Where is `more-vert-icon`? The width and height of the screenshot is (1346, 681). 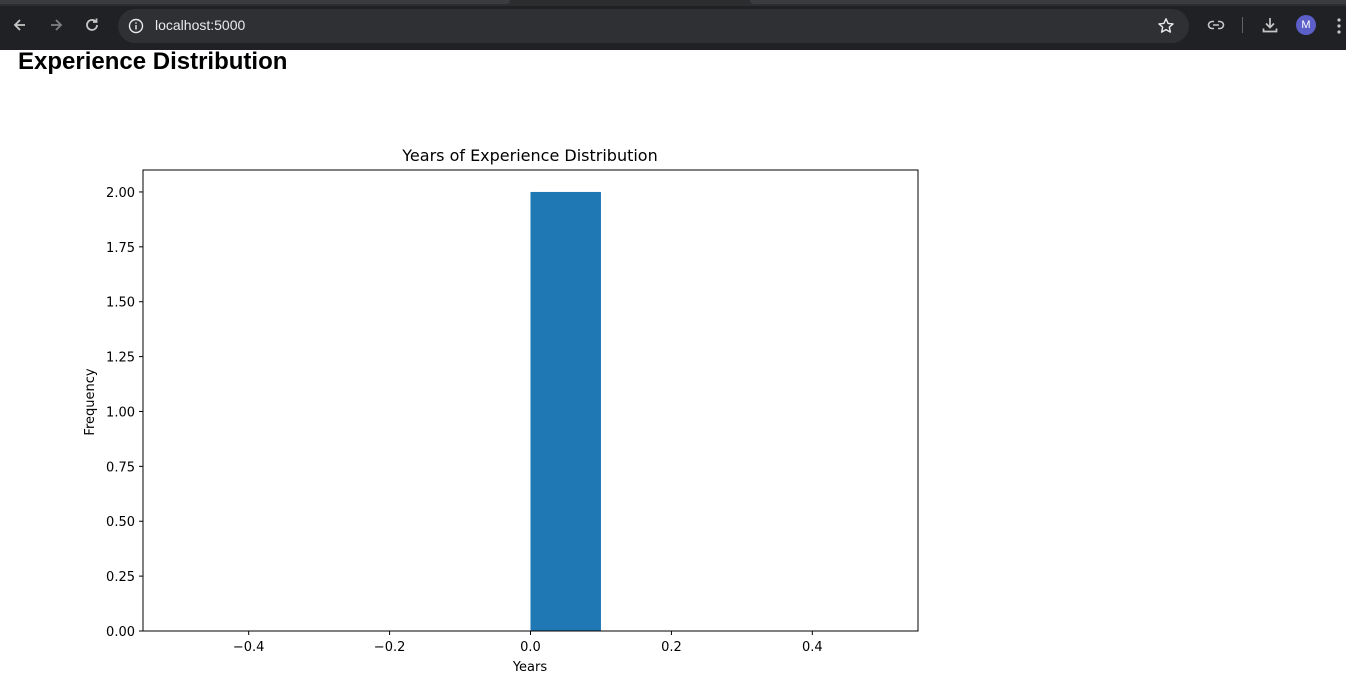
more-vert-icon is located at coordinates (1339, 26).